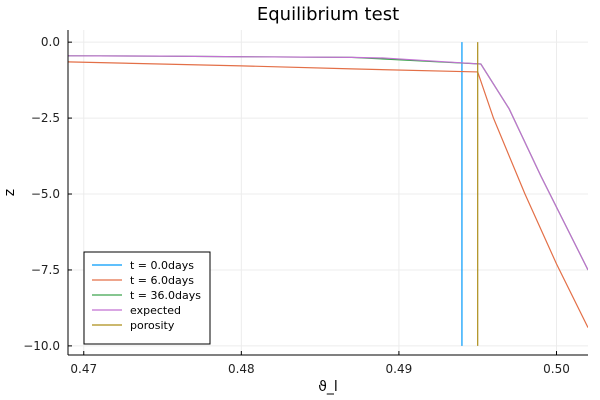 This screenshot has height=400, width=600. I want to click on legend-label: expected, so click(155, 310).